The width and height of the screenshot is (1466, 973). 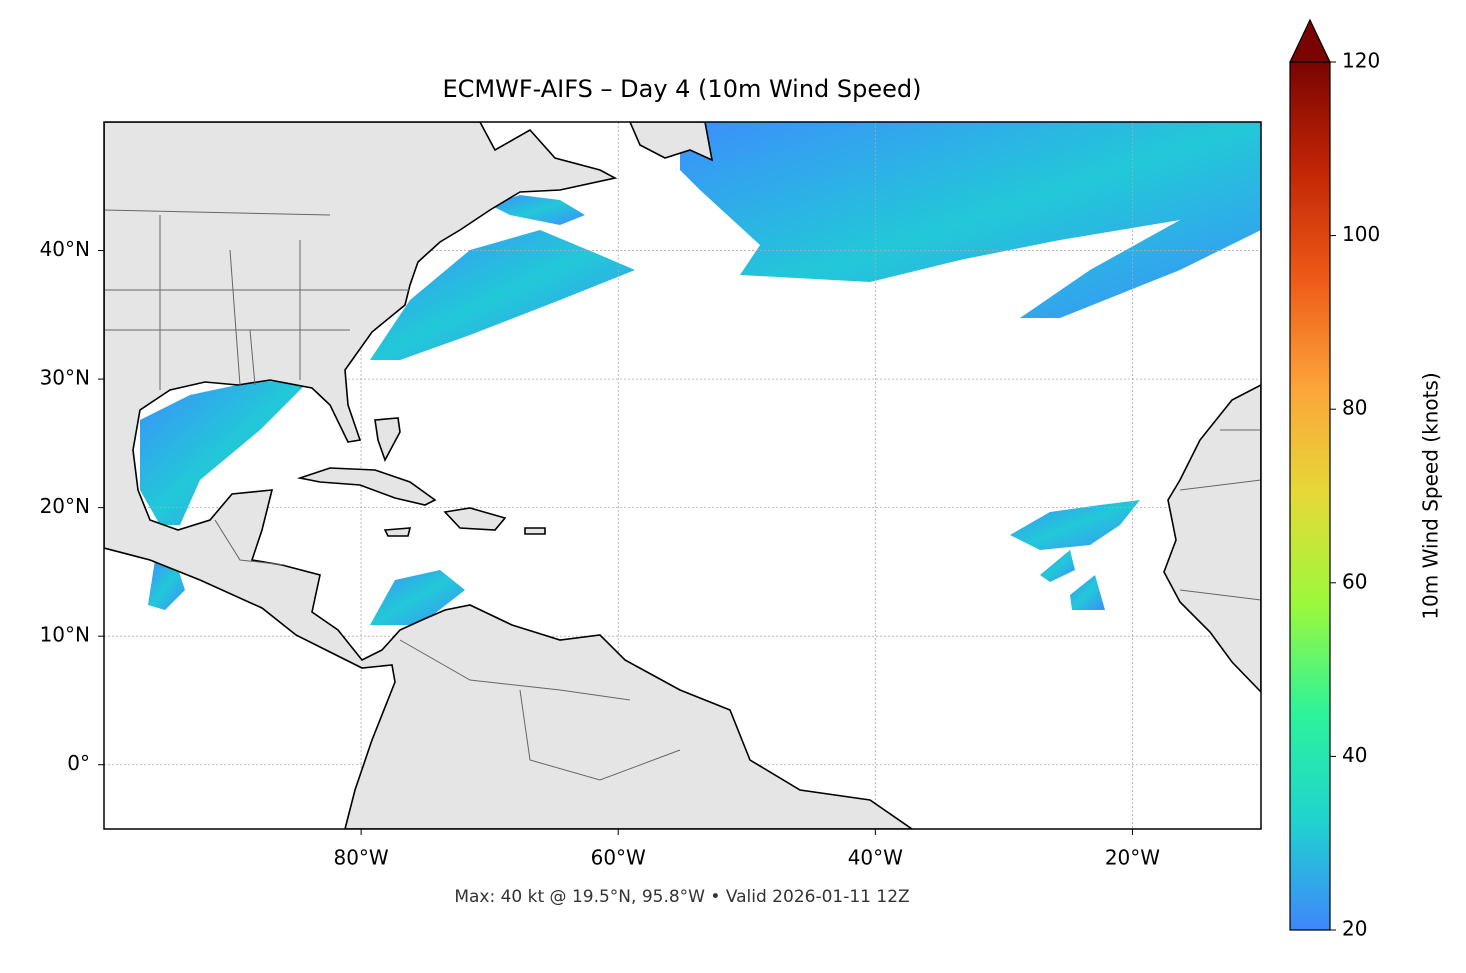 What do you see at coordinates (360, 858) in the screenshot?
I see `x-tick-label: 80°W` at bounding box center [360, 858].